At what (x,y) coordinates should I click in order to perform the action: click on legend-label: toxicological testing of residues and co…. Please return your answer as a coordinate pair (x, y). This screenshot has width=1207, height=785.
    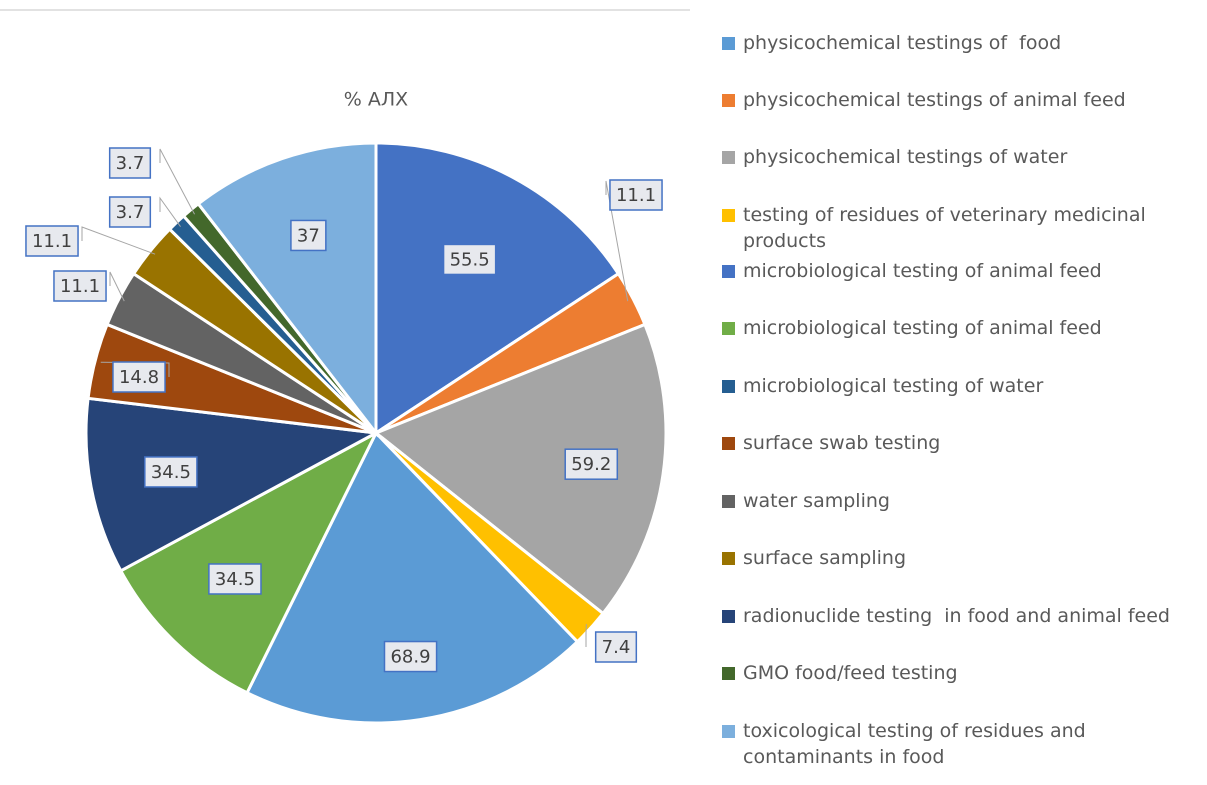
    Looking at the image, I should click on (917, 744).